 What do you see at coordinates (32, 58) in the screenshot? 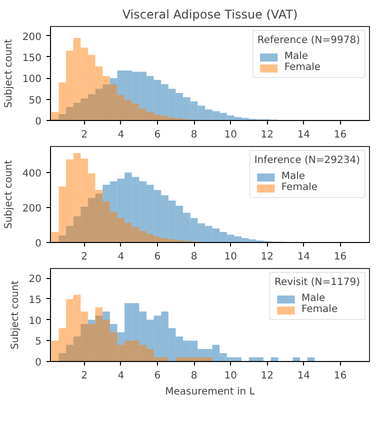
I see `y-tick-label: 150` at bounding box center [32, 58].